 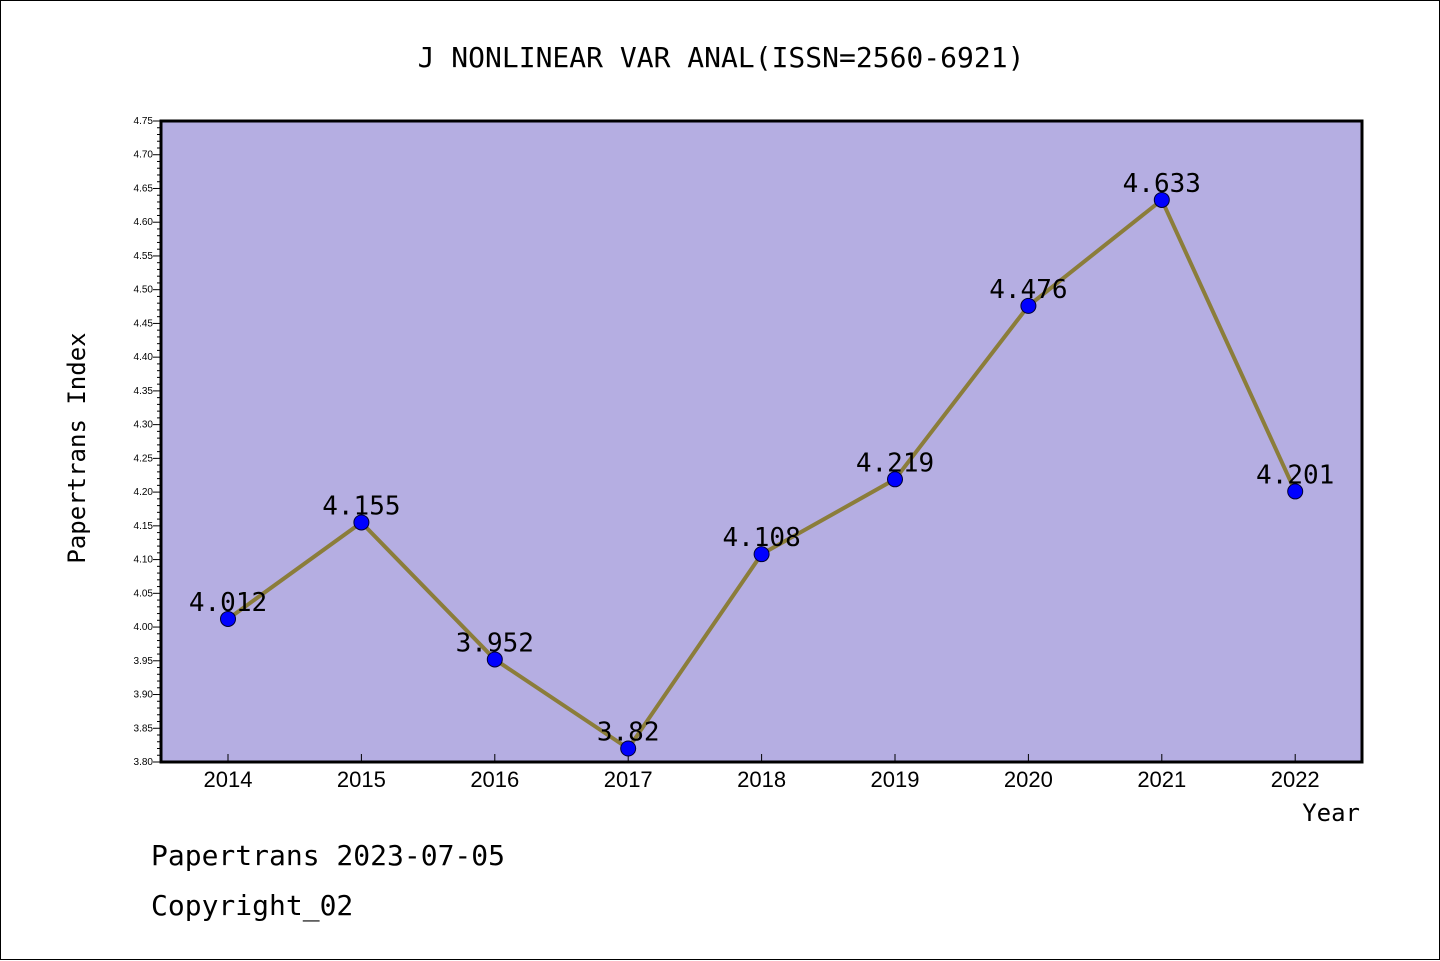 I want to click on data-label: 3.952, so click(x=495, y=643).